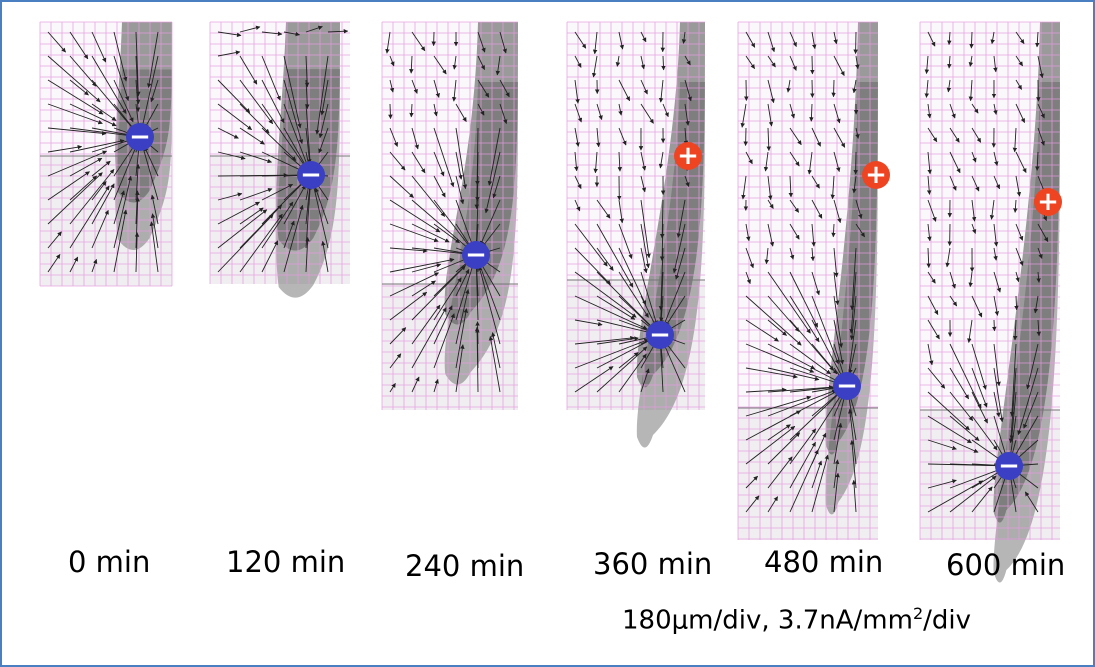 The height and width of the screenshot is (667, 1095). What do you see at coordinates (465, 566) in the screenshot?
I see `time-label-2: 240 min` at bounding box center [465, 566].